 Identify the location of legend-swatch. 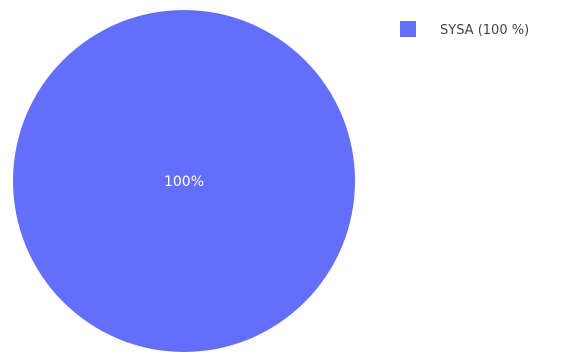
(408, 29).